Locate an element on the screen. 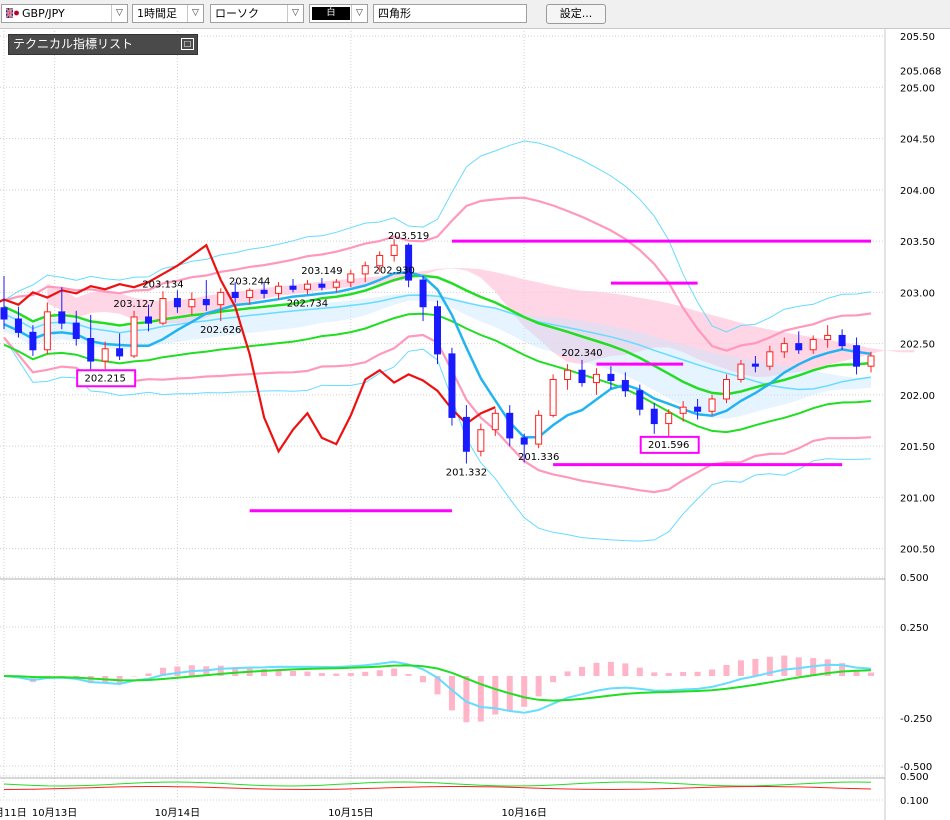  window-toggle-icon: □ is located at coordinates (187, 44).